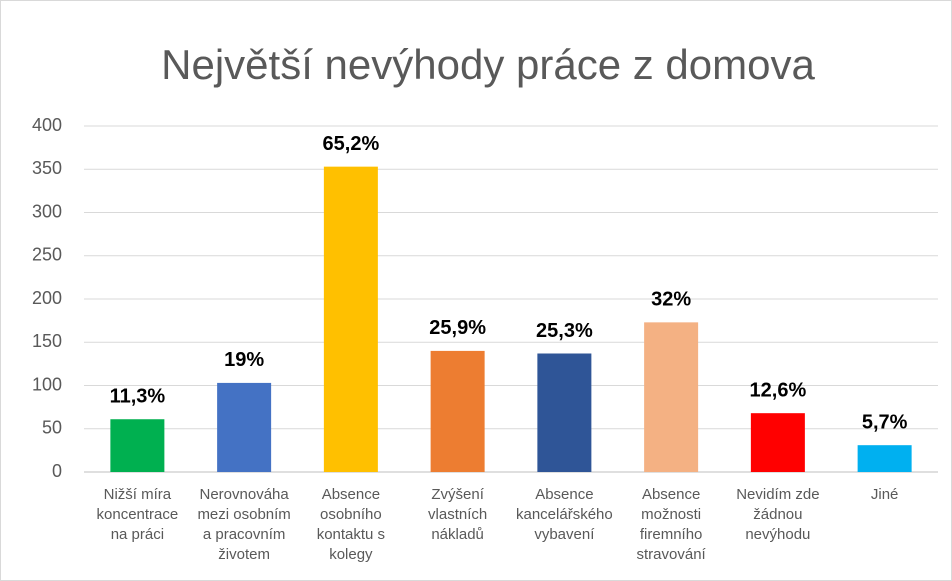 This screenshot has height=581, width=952. Describe the element at coordinates (488, 64) in the screenshot. I see `chart-title: Největší nevýhody práce z domova` at that location.